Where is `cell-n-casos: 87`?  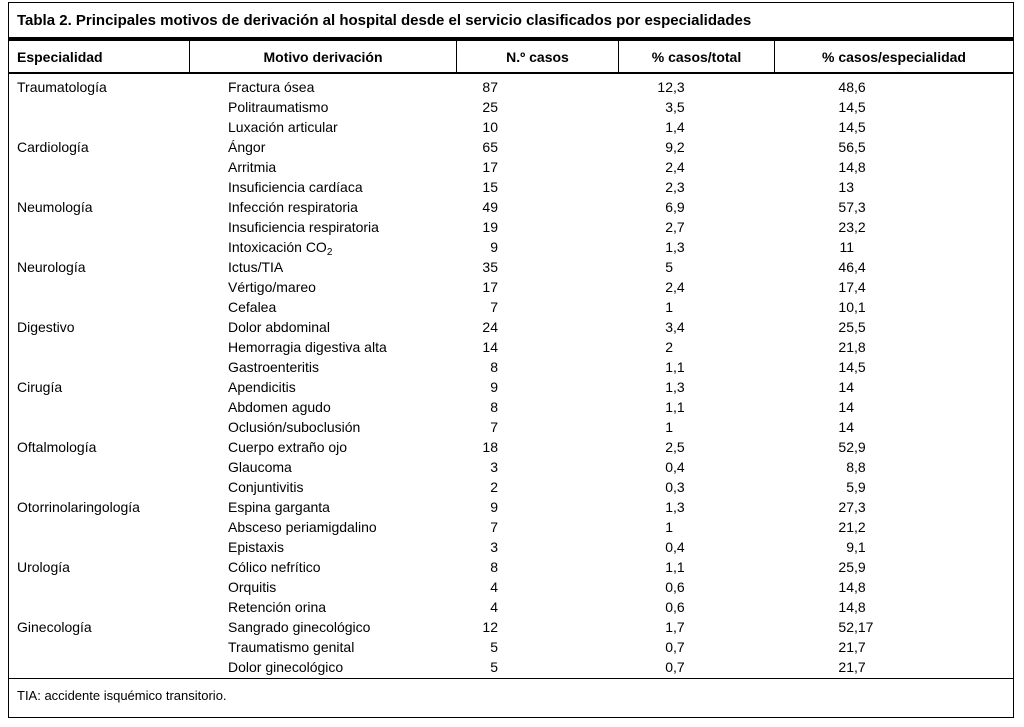 cell-n-casos: 87 is located at coordinates (490, 87).